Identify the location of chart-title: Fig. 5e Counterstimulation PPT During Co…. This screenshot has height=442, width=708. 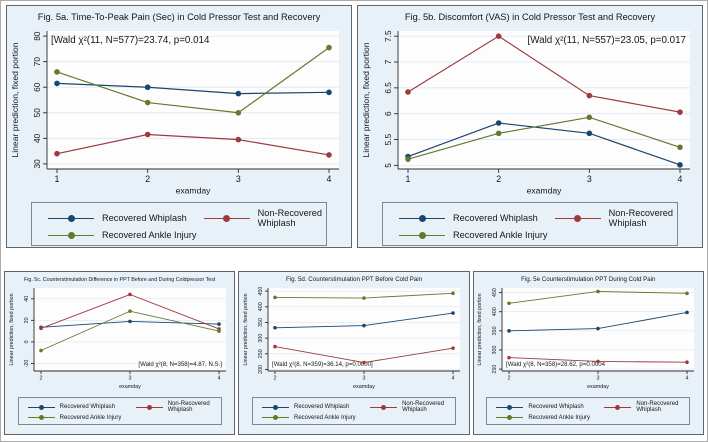
(588, 279).